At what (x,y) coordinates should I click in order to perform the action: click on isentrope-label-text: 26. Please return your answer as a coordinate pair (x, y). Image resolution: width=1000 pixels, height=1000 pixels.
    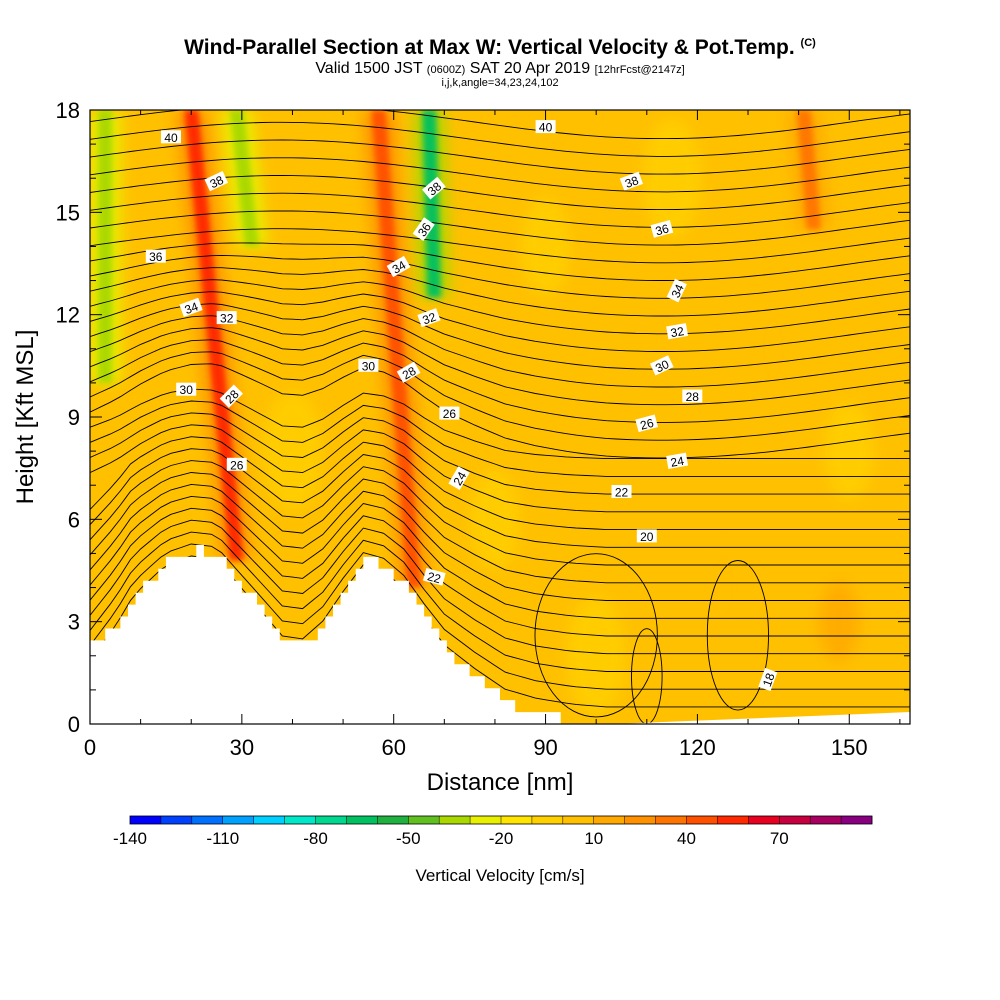
    Looking at the image, I should click on (237, 465).